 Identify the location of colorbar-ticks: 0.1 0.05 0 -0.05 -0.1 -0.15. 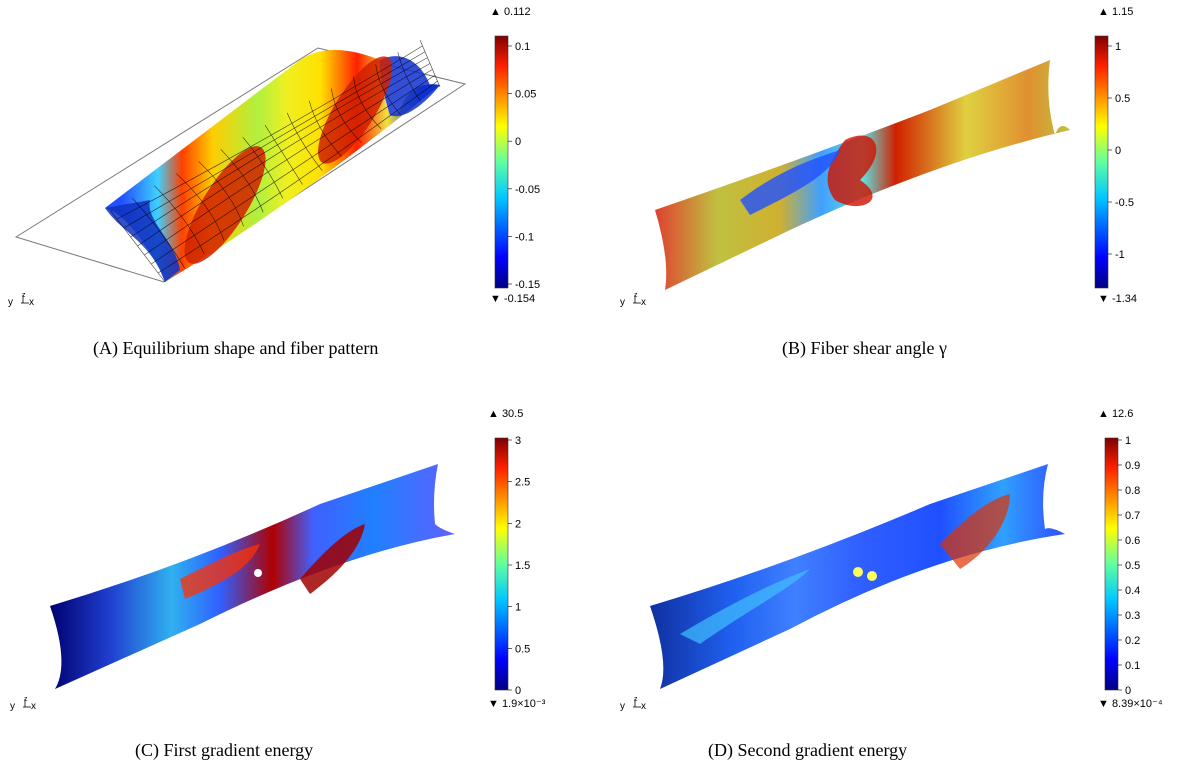
(524, 166).